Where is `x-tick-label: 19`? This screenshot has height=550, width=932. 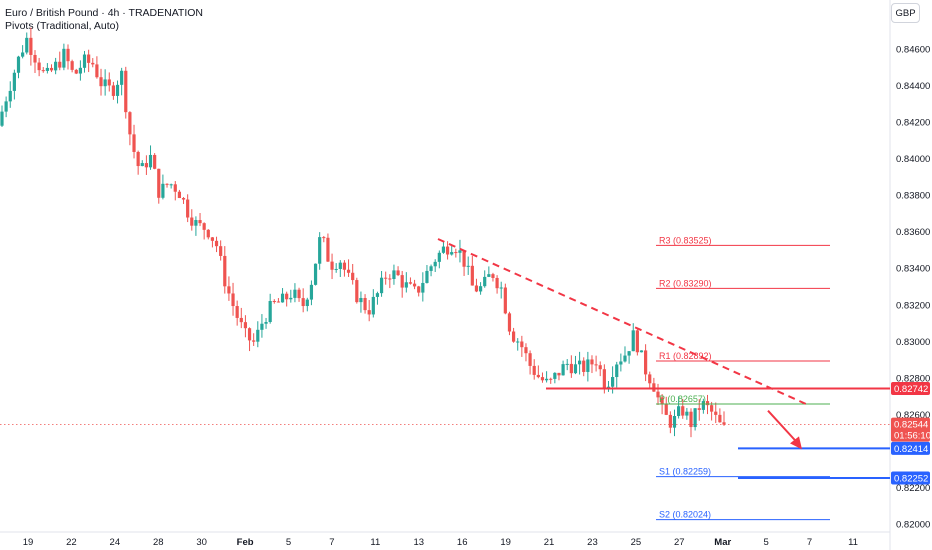
x-tick-label: 19 is located at coordinates (505, 542).